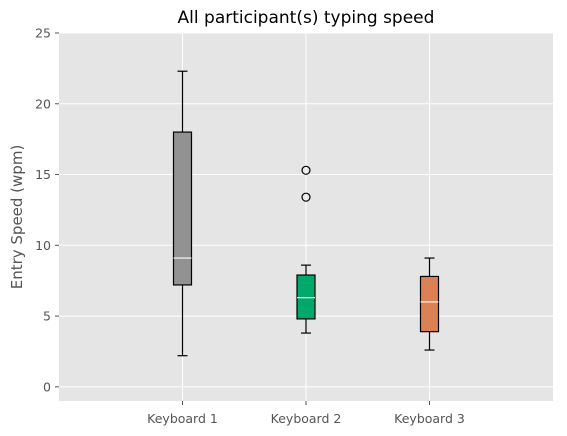 The height and width of the screenshot is (436, 567). Describe the element at coordinates (47, 386) in the screenshot. I see `y-tick-label: 0` at that location.